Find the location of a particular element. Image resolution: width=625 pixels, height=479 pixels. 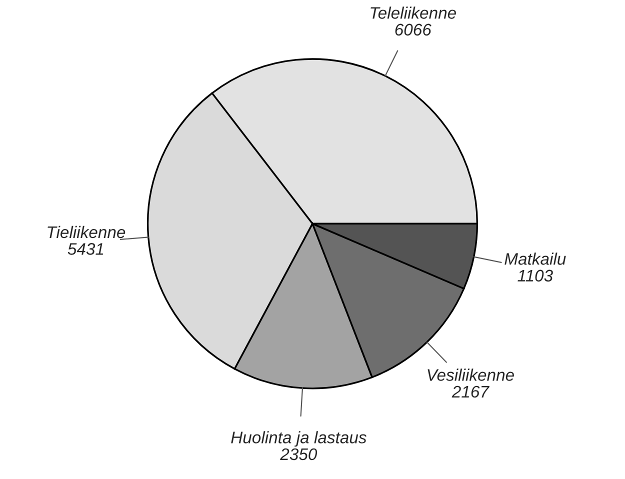

data-label: 6066 is located at coordinates (413, 30).